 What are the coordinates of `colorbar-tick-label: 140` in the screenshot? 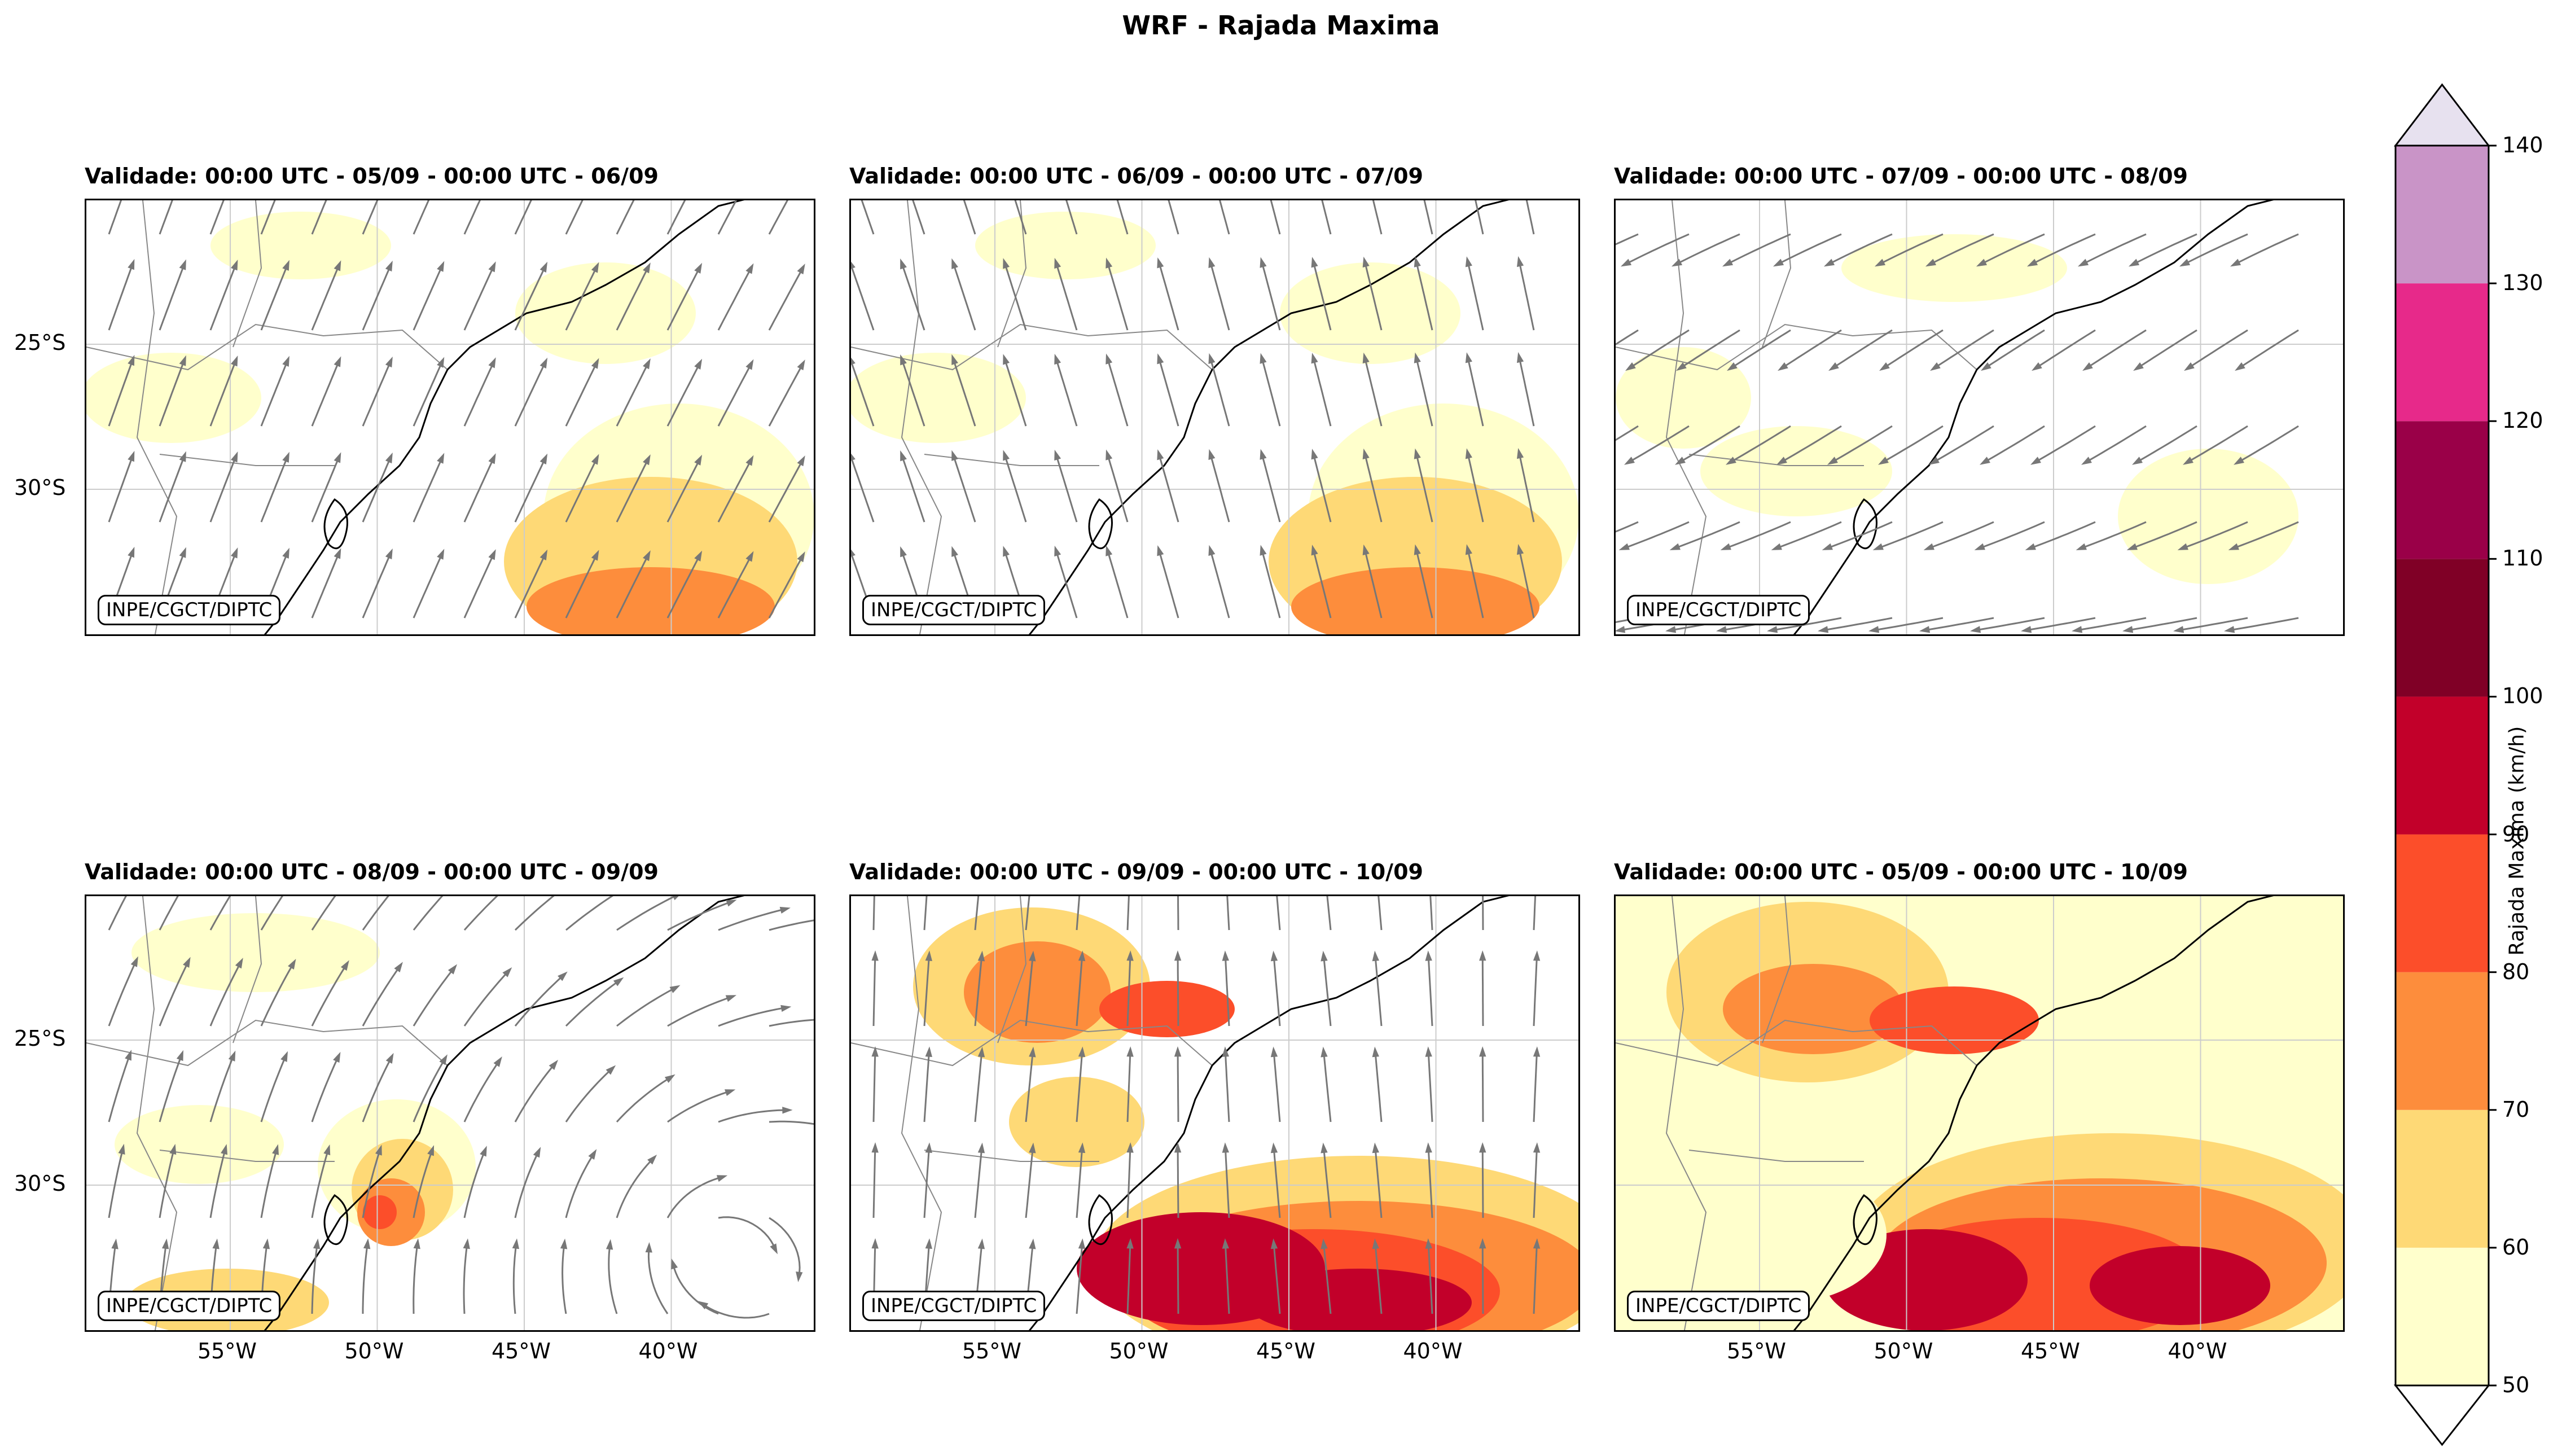 It's located at (2522, 145).